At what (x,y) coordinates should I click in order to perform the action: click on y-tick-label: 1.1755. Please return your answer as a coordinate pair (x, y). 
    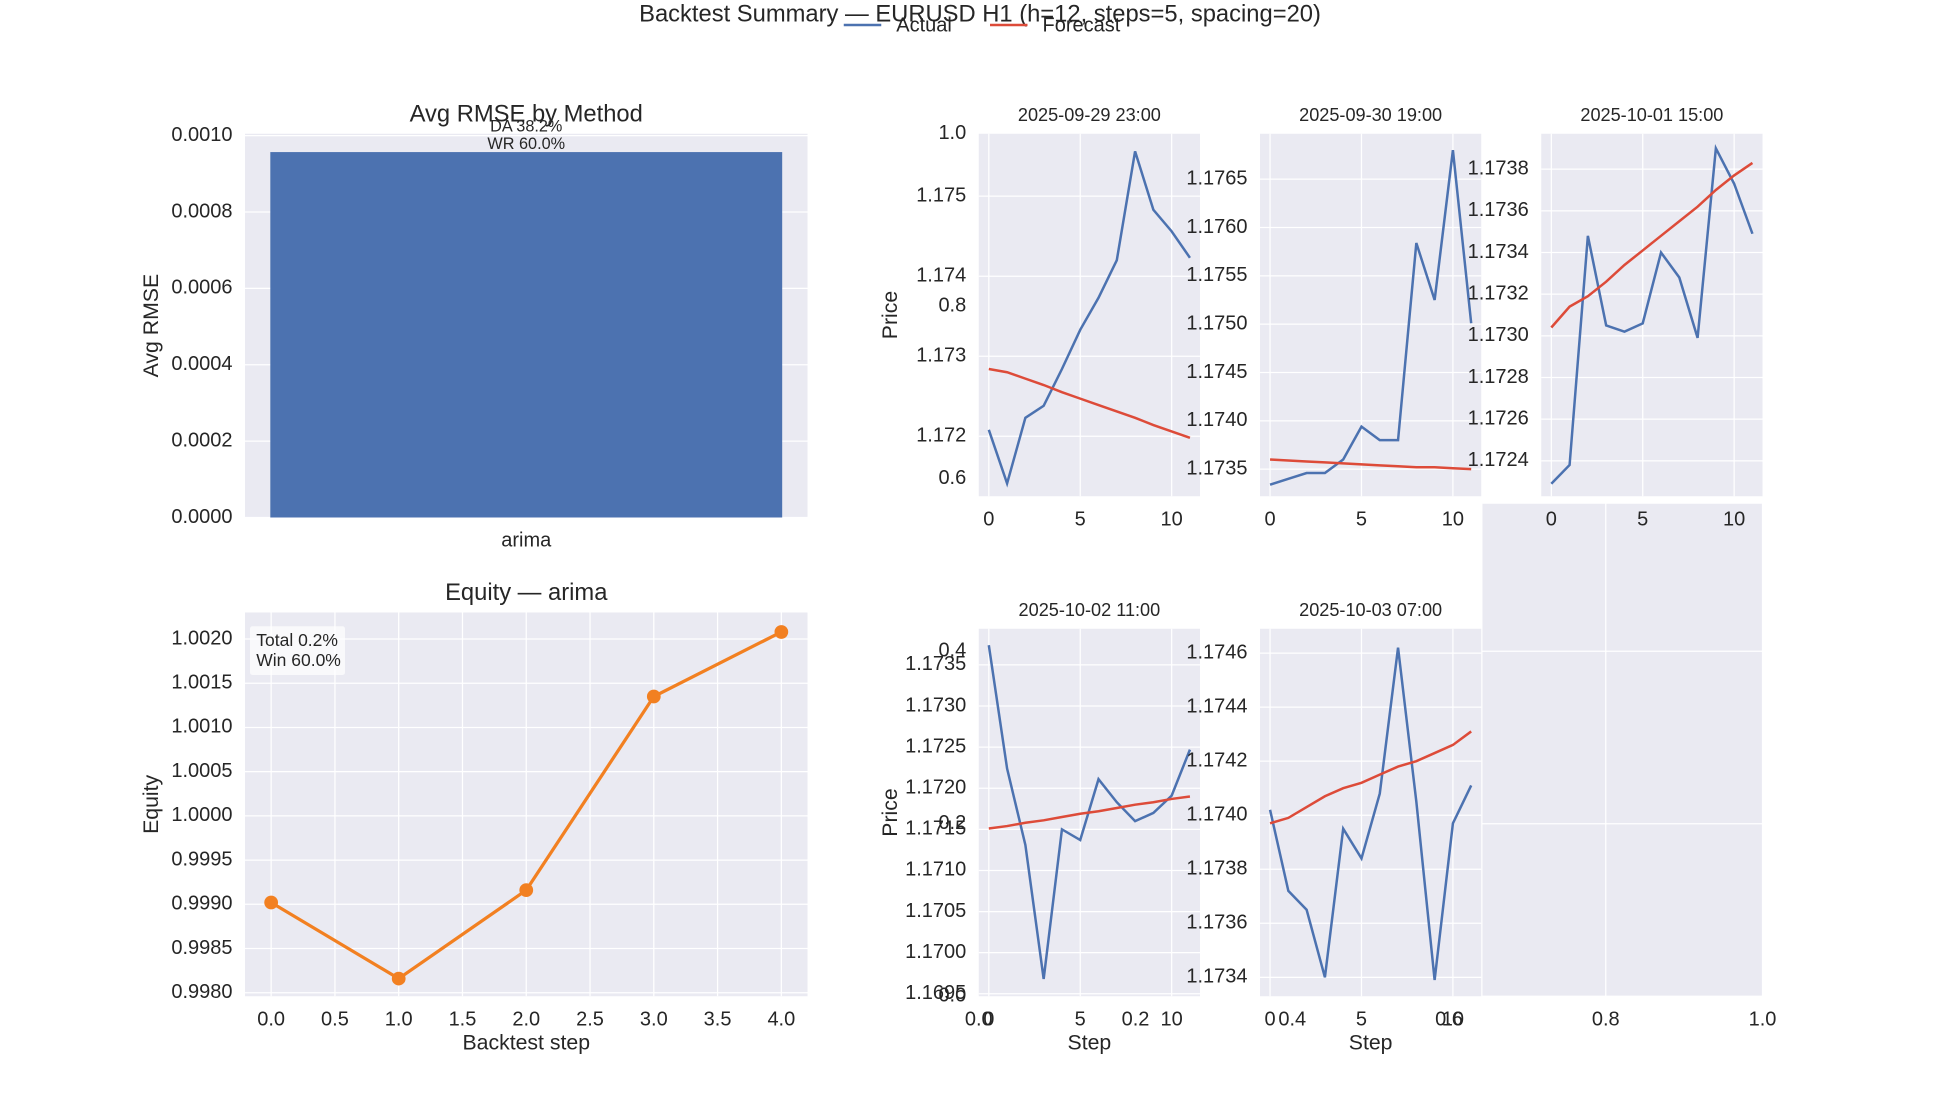
    Looking at the image, I should click on (1216, 275).